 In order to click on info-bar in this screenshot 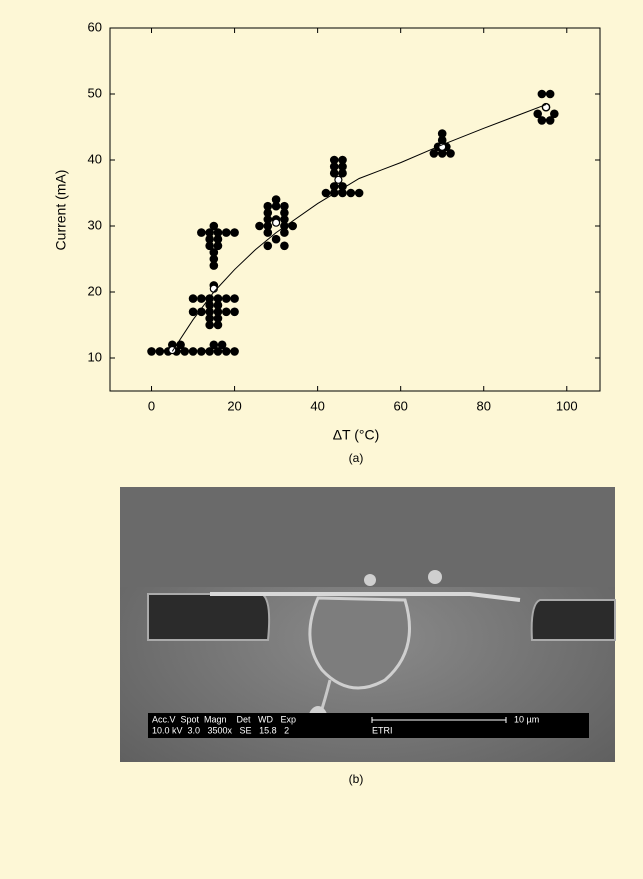, I will do `click(368, 725)`.